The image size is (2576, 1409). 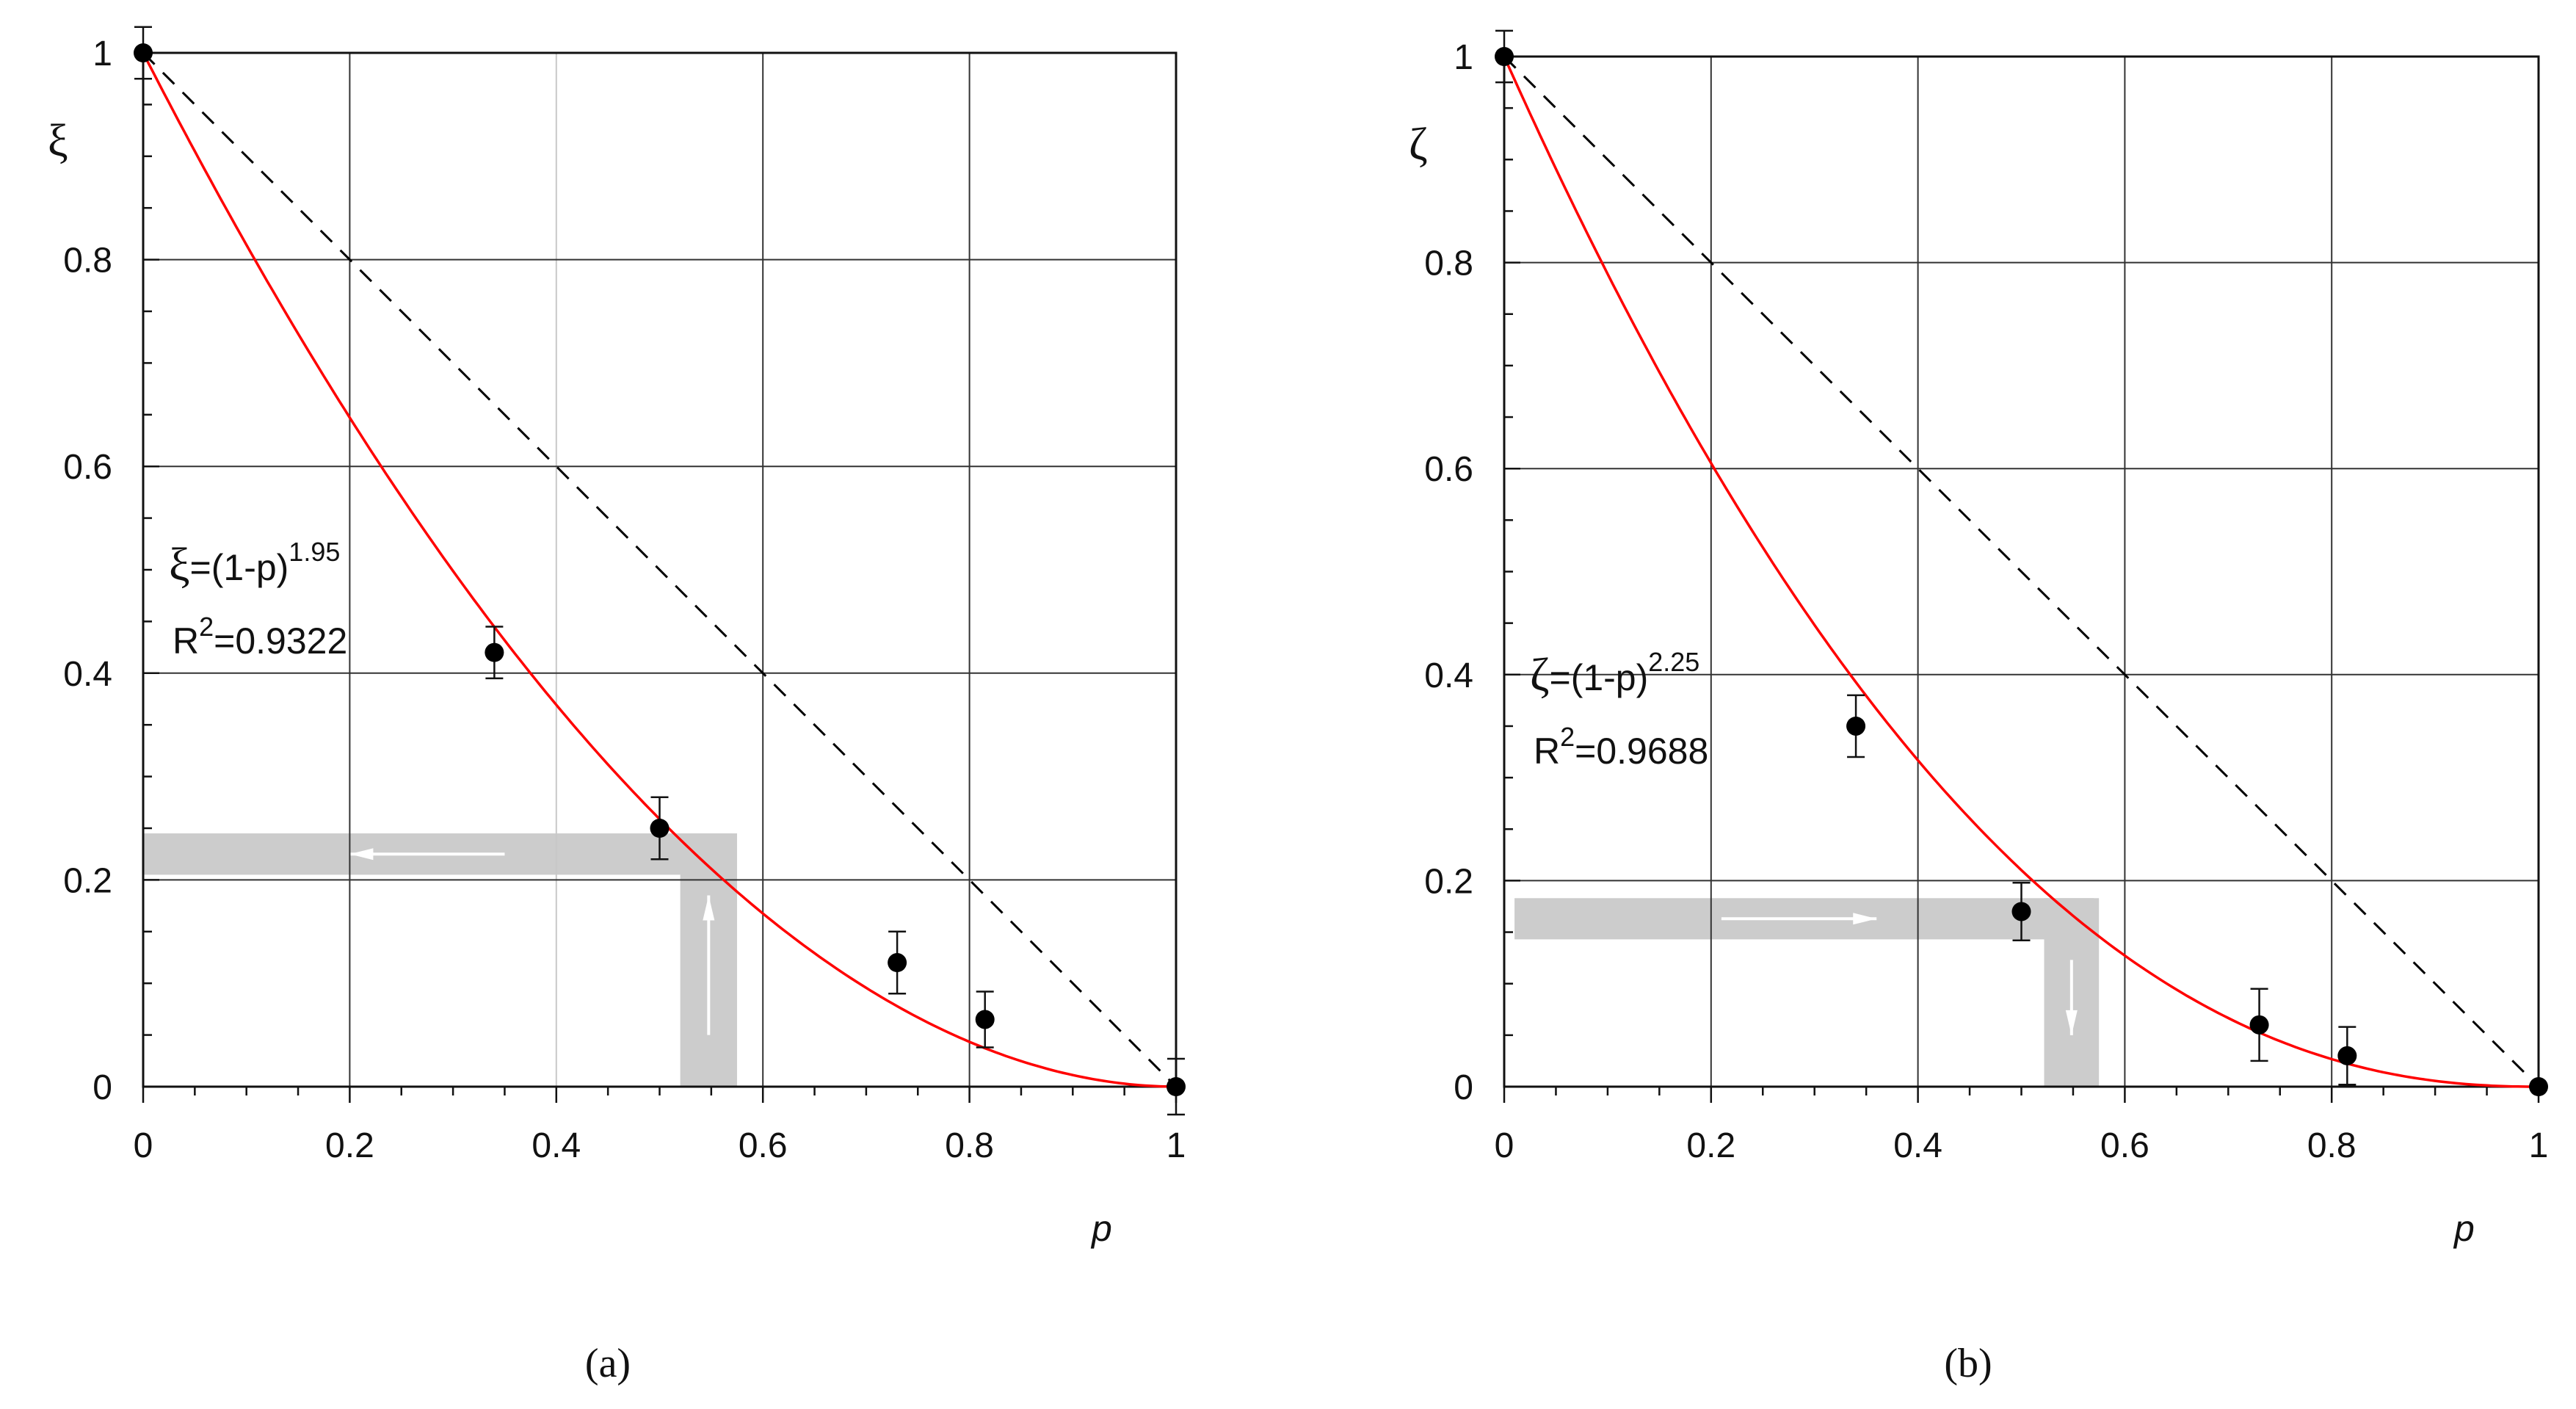 What do you see at coordinates (1674, 662) in the screenshot?
I see `fit-equation-exponent: 2.25` at bounding box center [1674, 662].